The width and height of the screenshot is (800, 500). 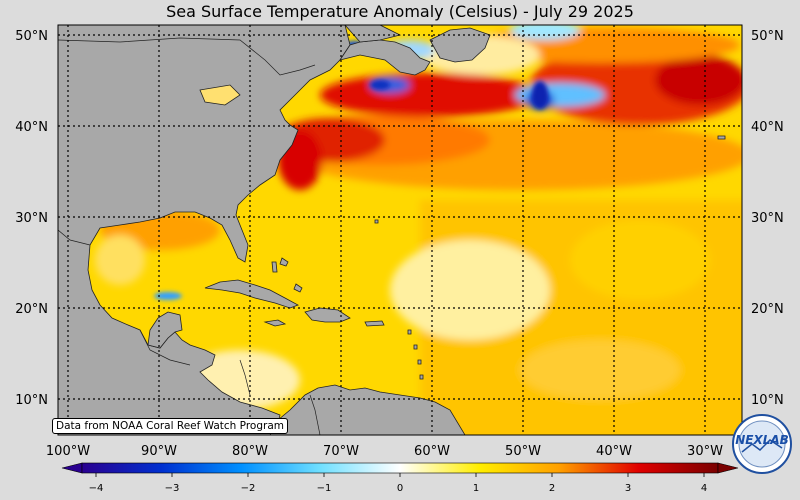 I want to click on colorbar-max-arrow, so click(x=728, y=468).